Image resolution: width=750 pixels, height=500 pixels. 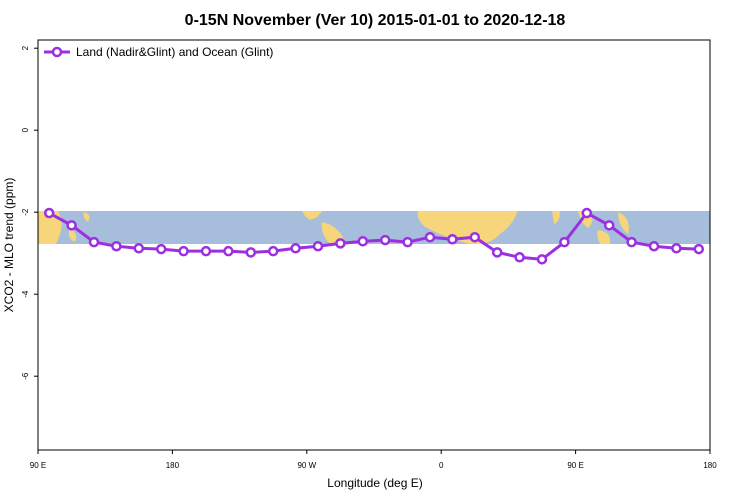 I want to click on x-axis-label: Longitude (deg E), so click(x=374, y=483).